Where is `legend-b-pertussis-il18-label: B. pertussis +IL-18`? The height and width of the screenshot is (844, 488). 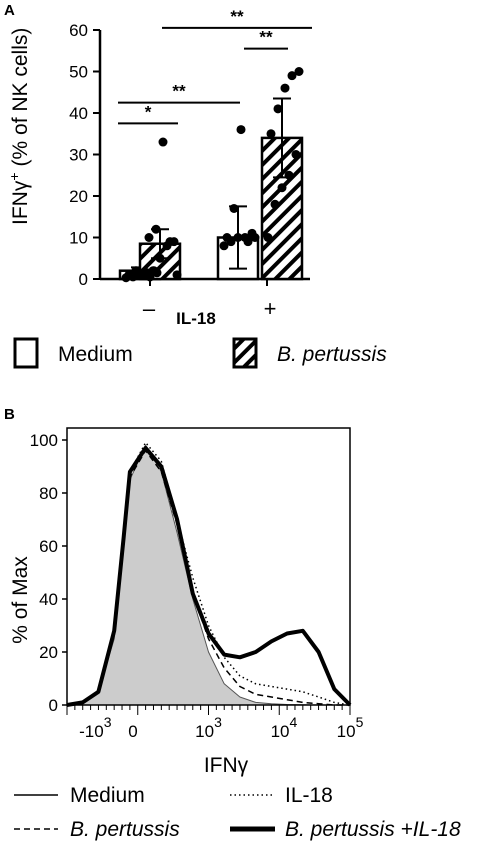
legend-b-pertussis-il18-label: B. pertussis +IL-18 is located at coordinates (373, 829).